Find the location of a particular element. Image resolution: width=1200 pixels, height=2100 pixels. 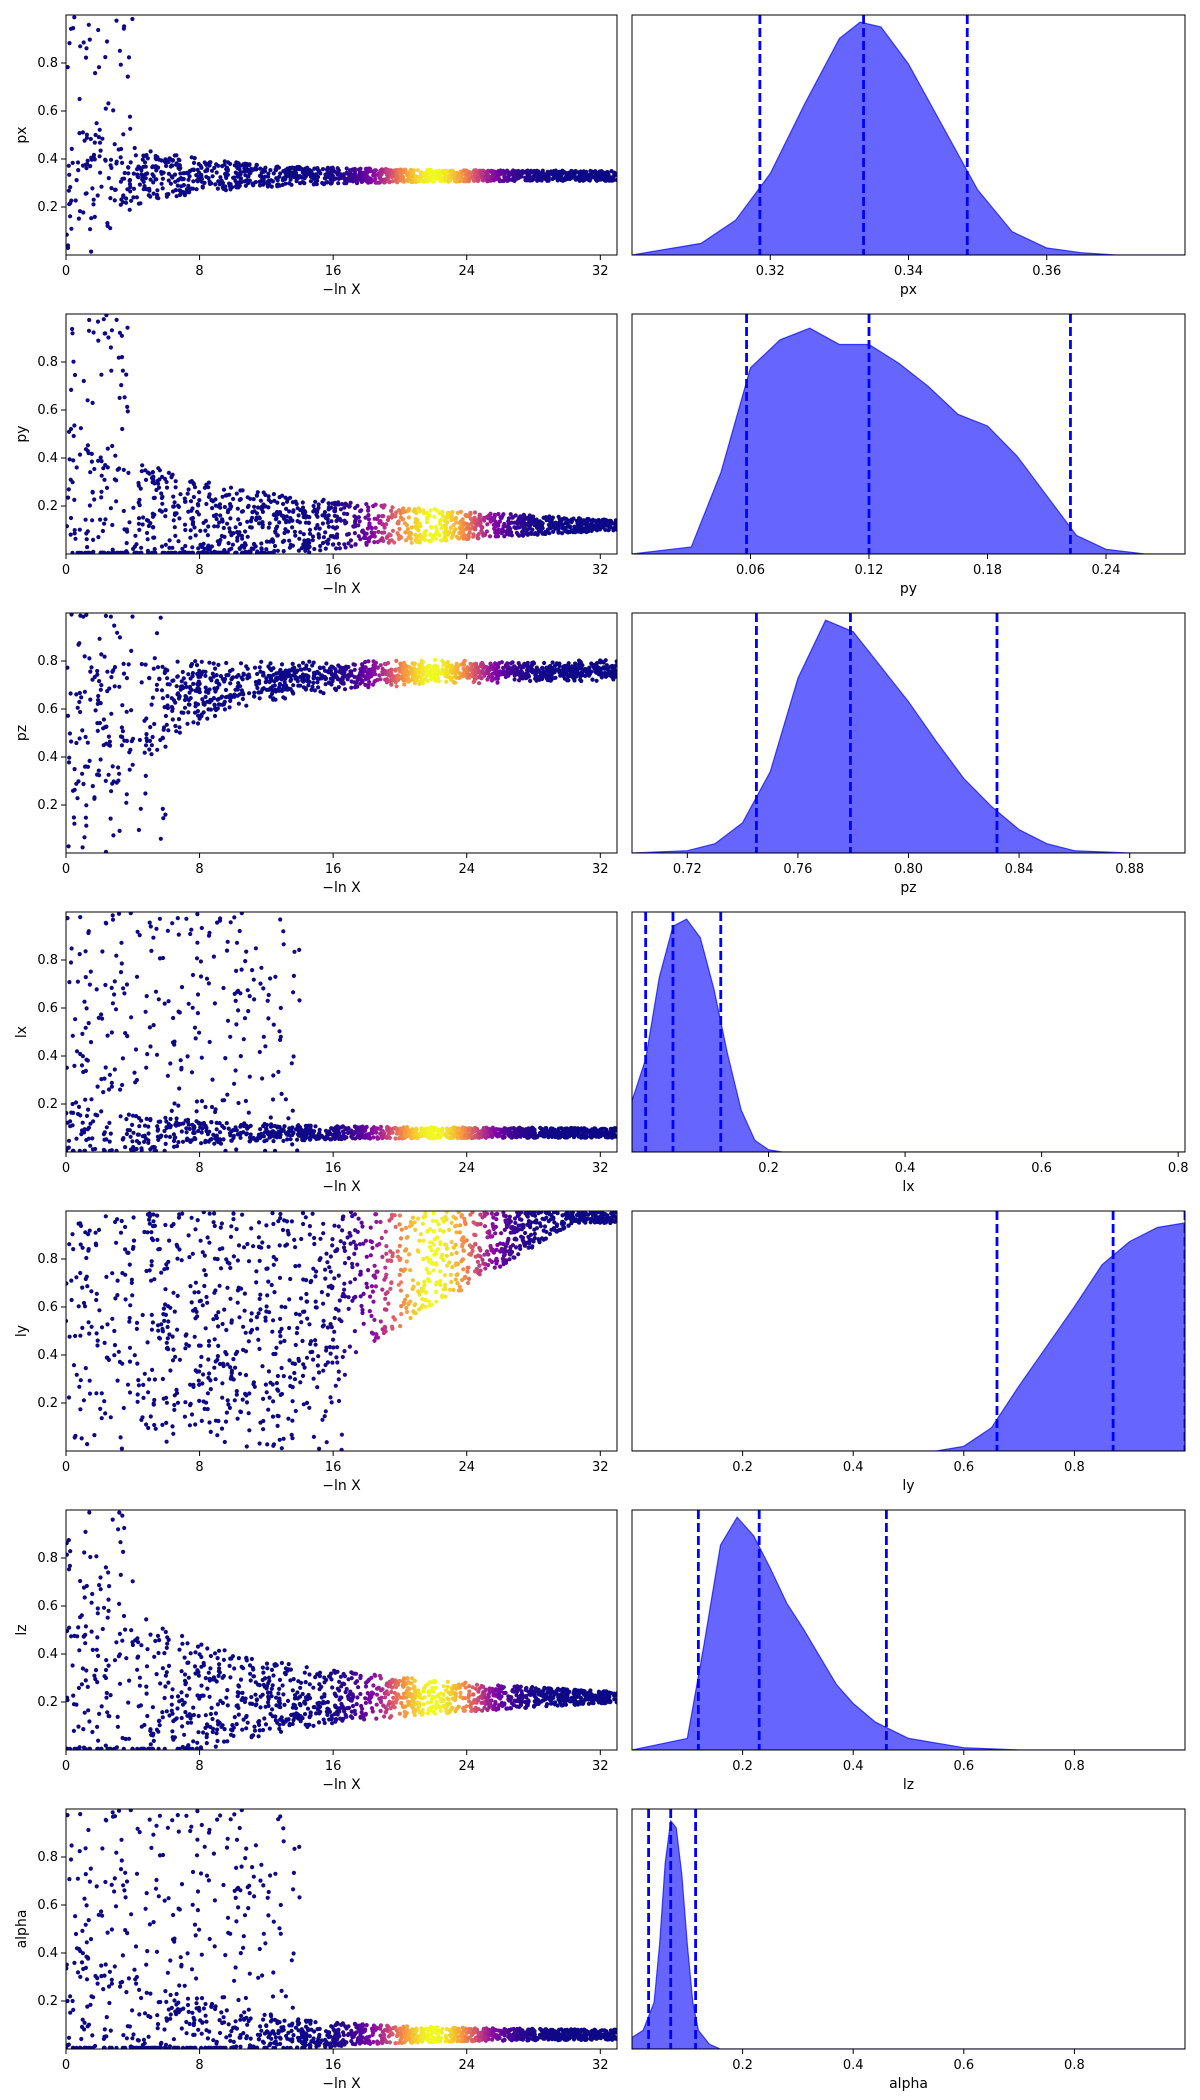

kde-area-px is located at coordinates (908, 138).